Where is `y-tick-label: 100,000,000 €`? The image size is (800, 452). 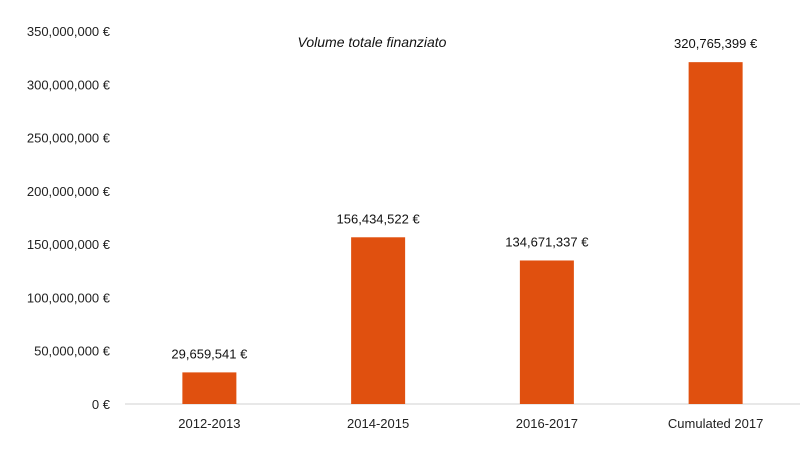 y-tick-label: 100,000,000 € is located at coordinates (69, 297).